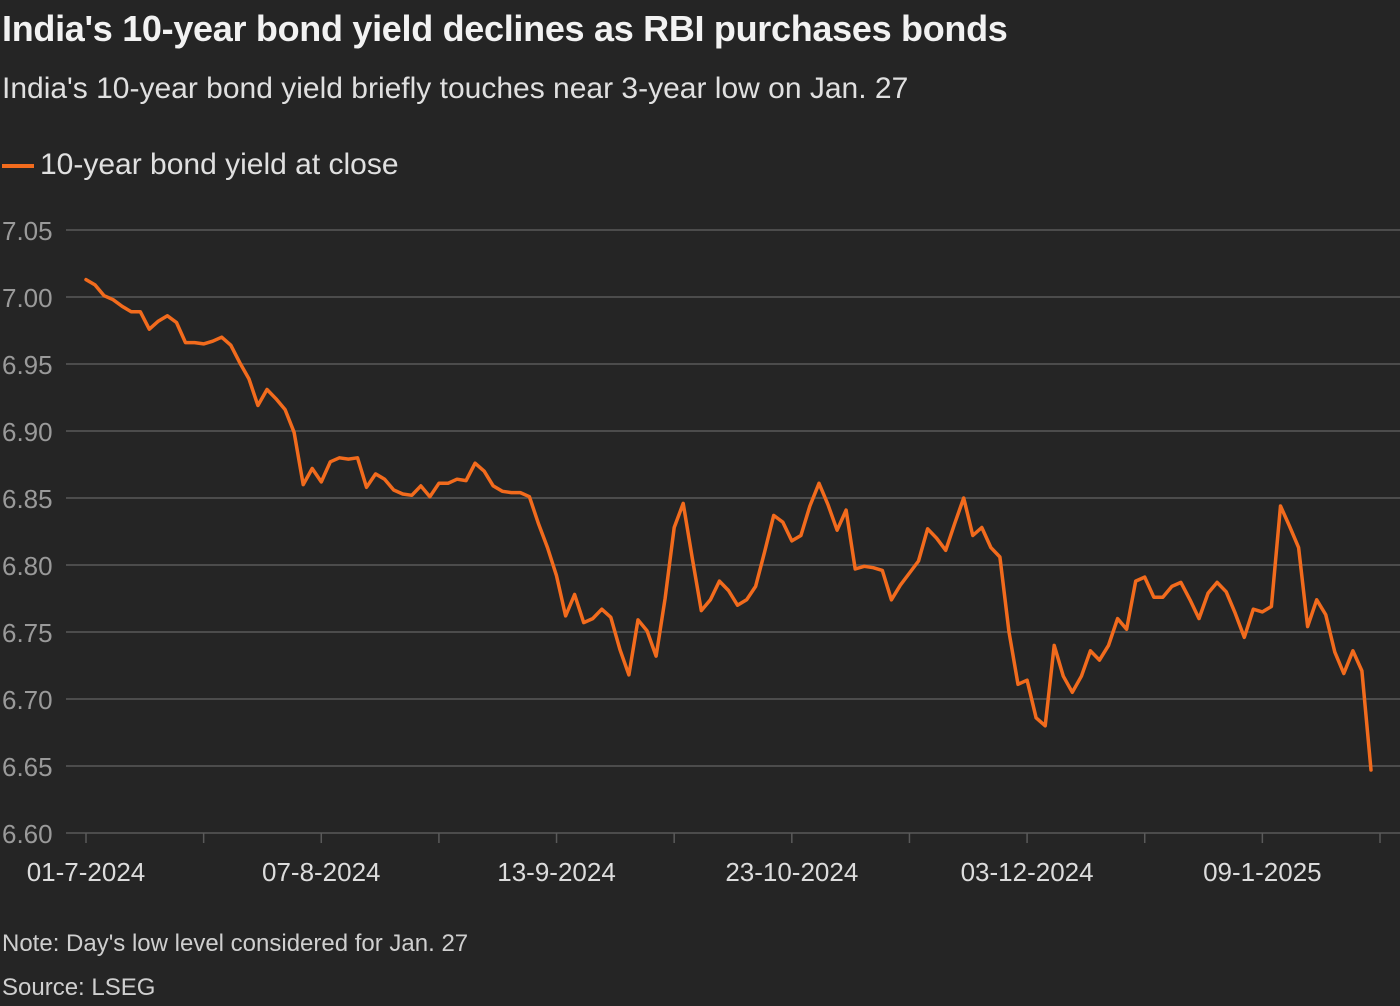  What do you see at coordinates (1262, 872) in the screenshot?
I see `x-tick-label: 09-1-2025` at bounding box center [1262, 872].